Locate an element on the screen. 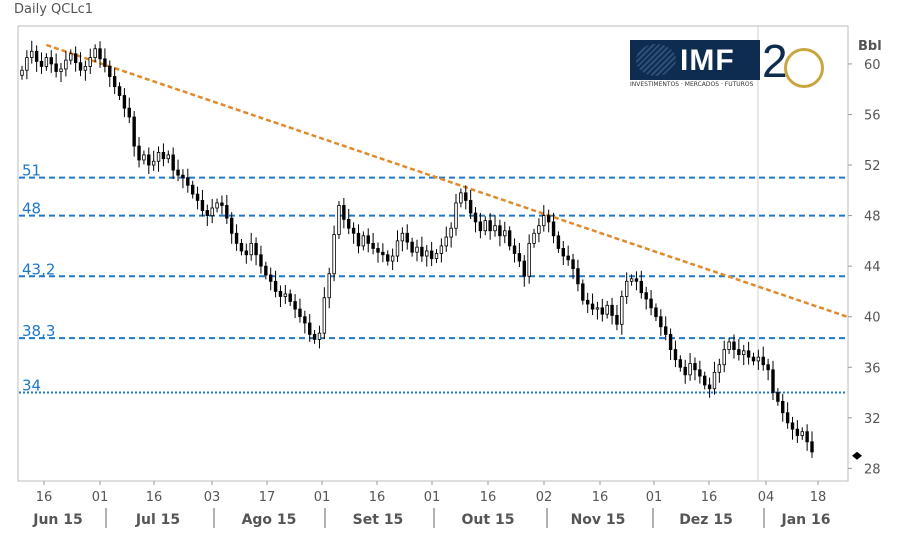 The image size is (900, 535). x-day-label: 18 is located at coordinates (818, 497).